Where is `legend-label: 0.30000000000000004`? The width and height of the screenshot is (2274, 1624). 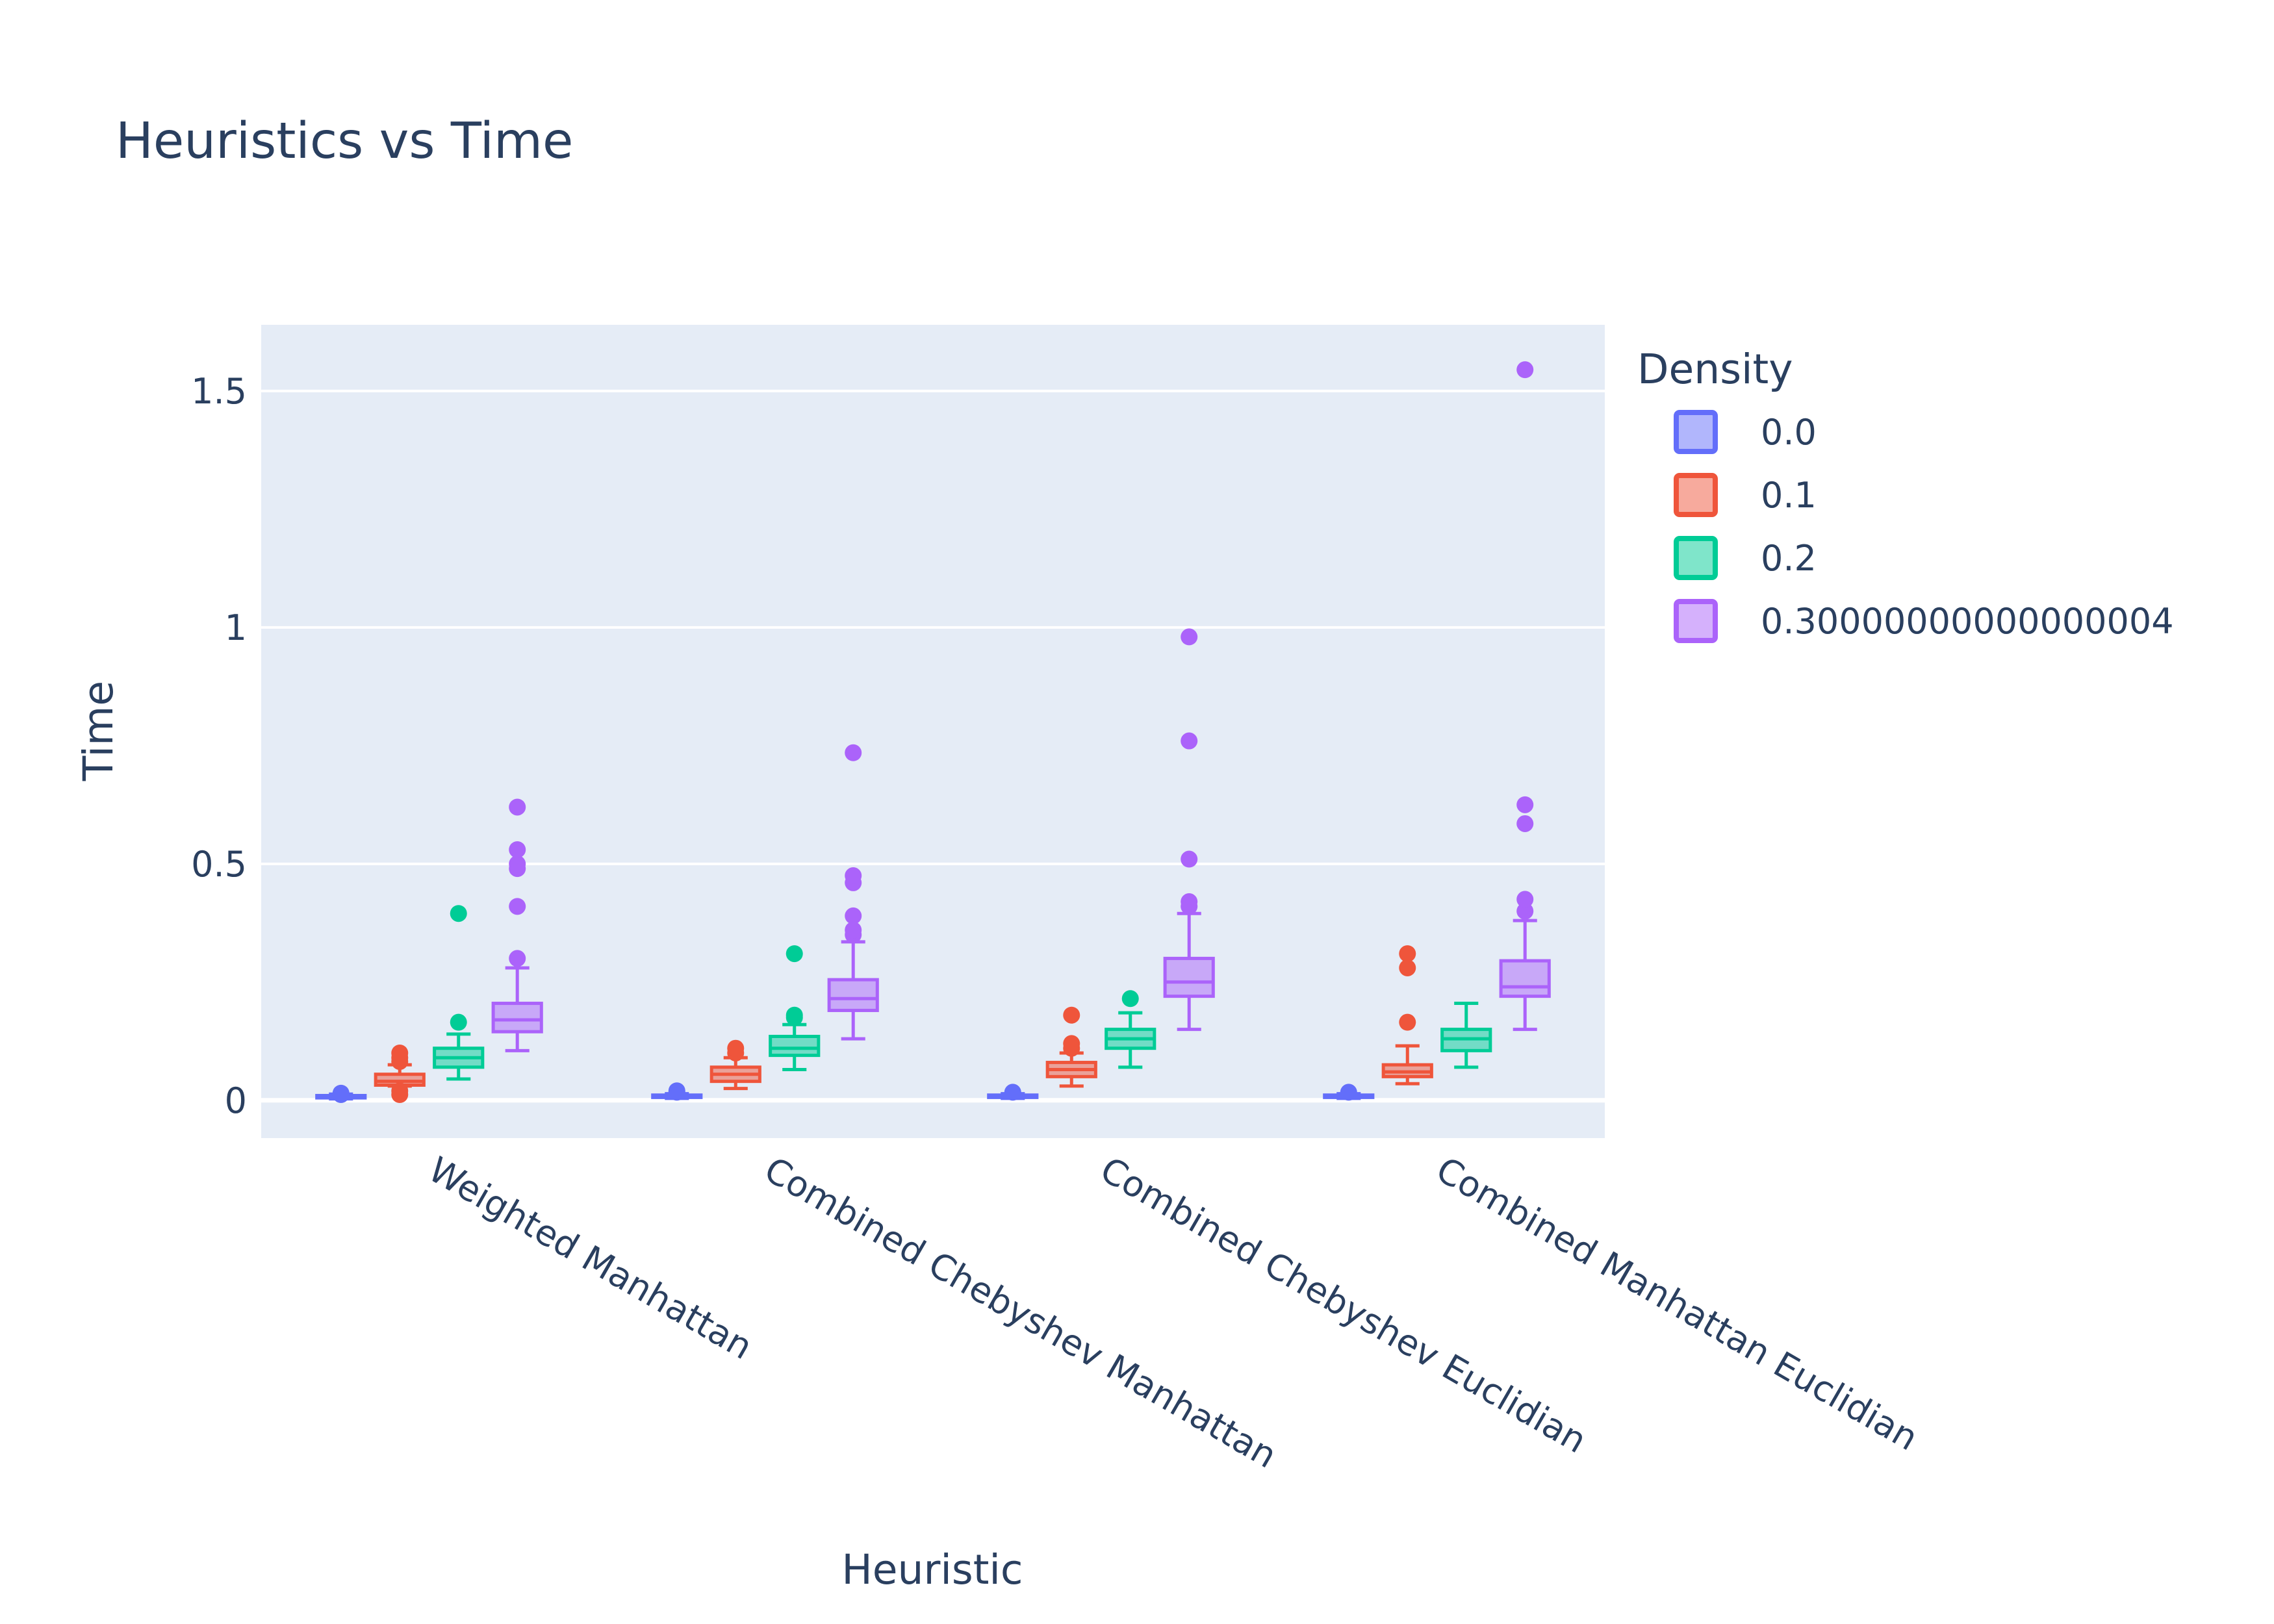 legend-label: 0.30000000000000004 is located at coordinates (1967, 621).